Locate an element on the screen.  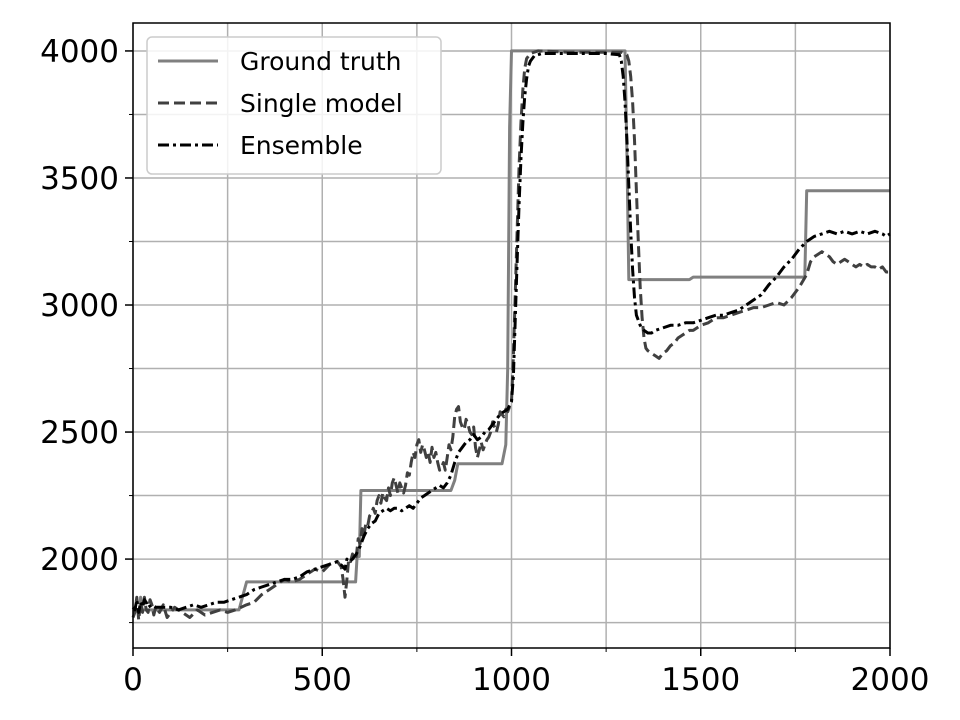
x-tick-label: 500 is located at coordinates (322, 680).